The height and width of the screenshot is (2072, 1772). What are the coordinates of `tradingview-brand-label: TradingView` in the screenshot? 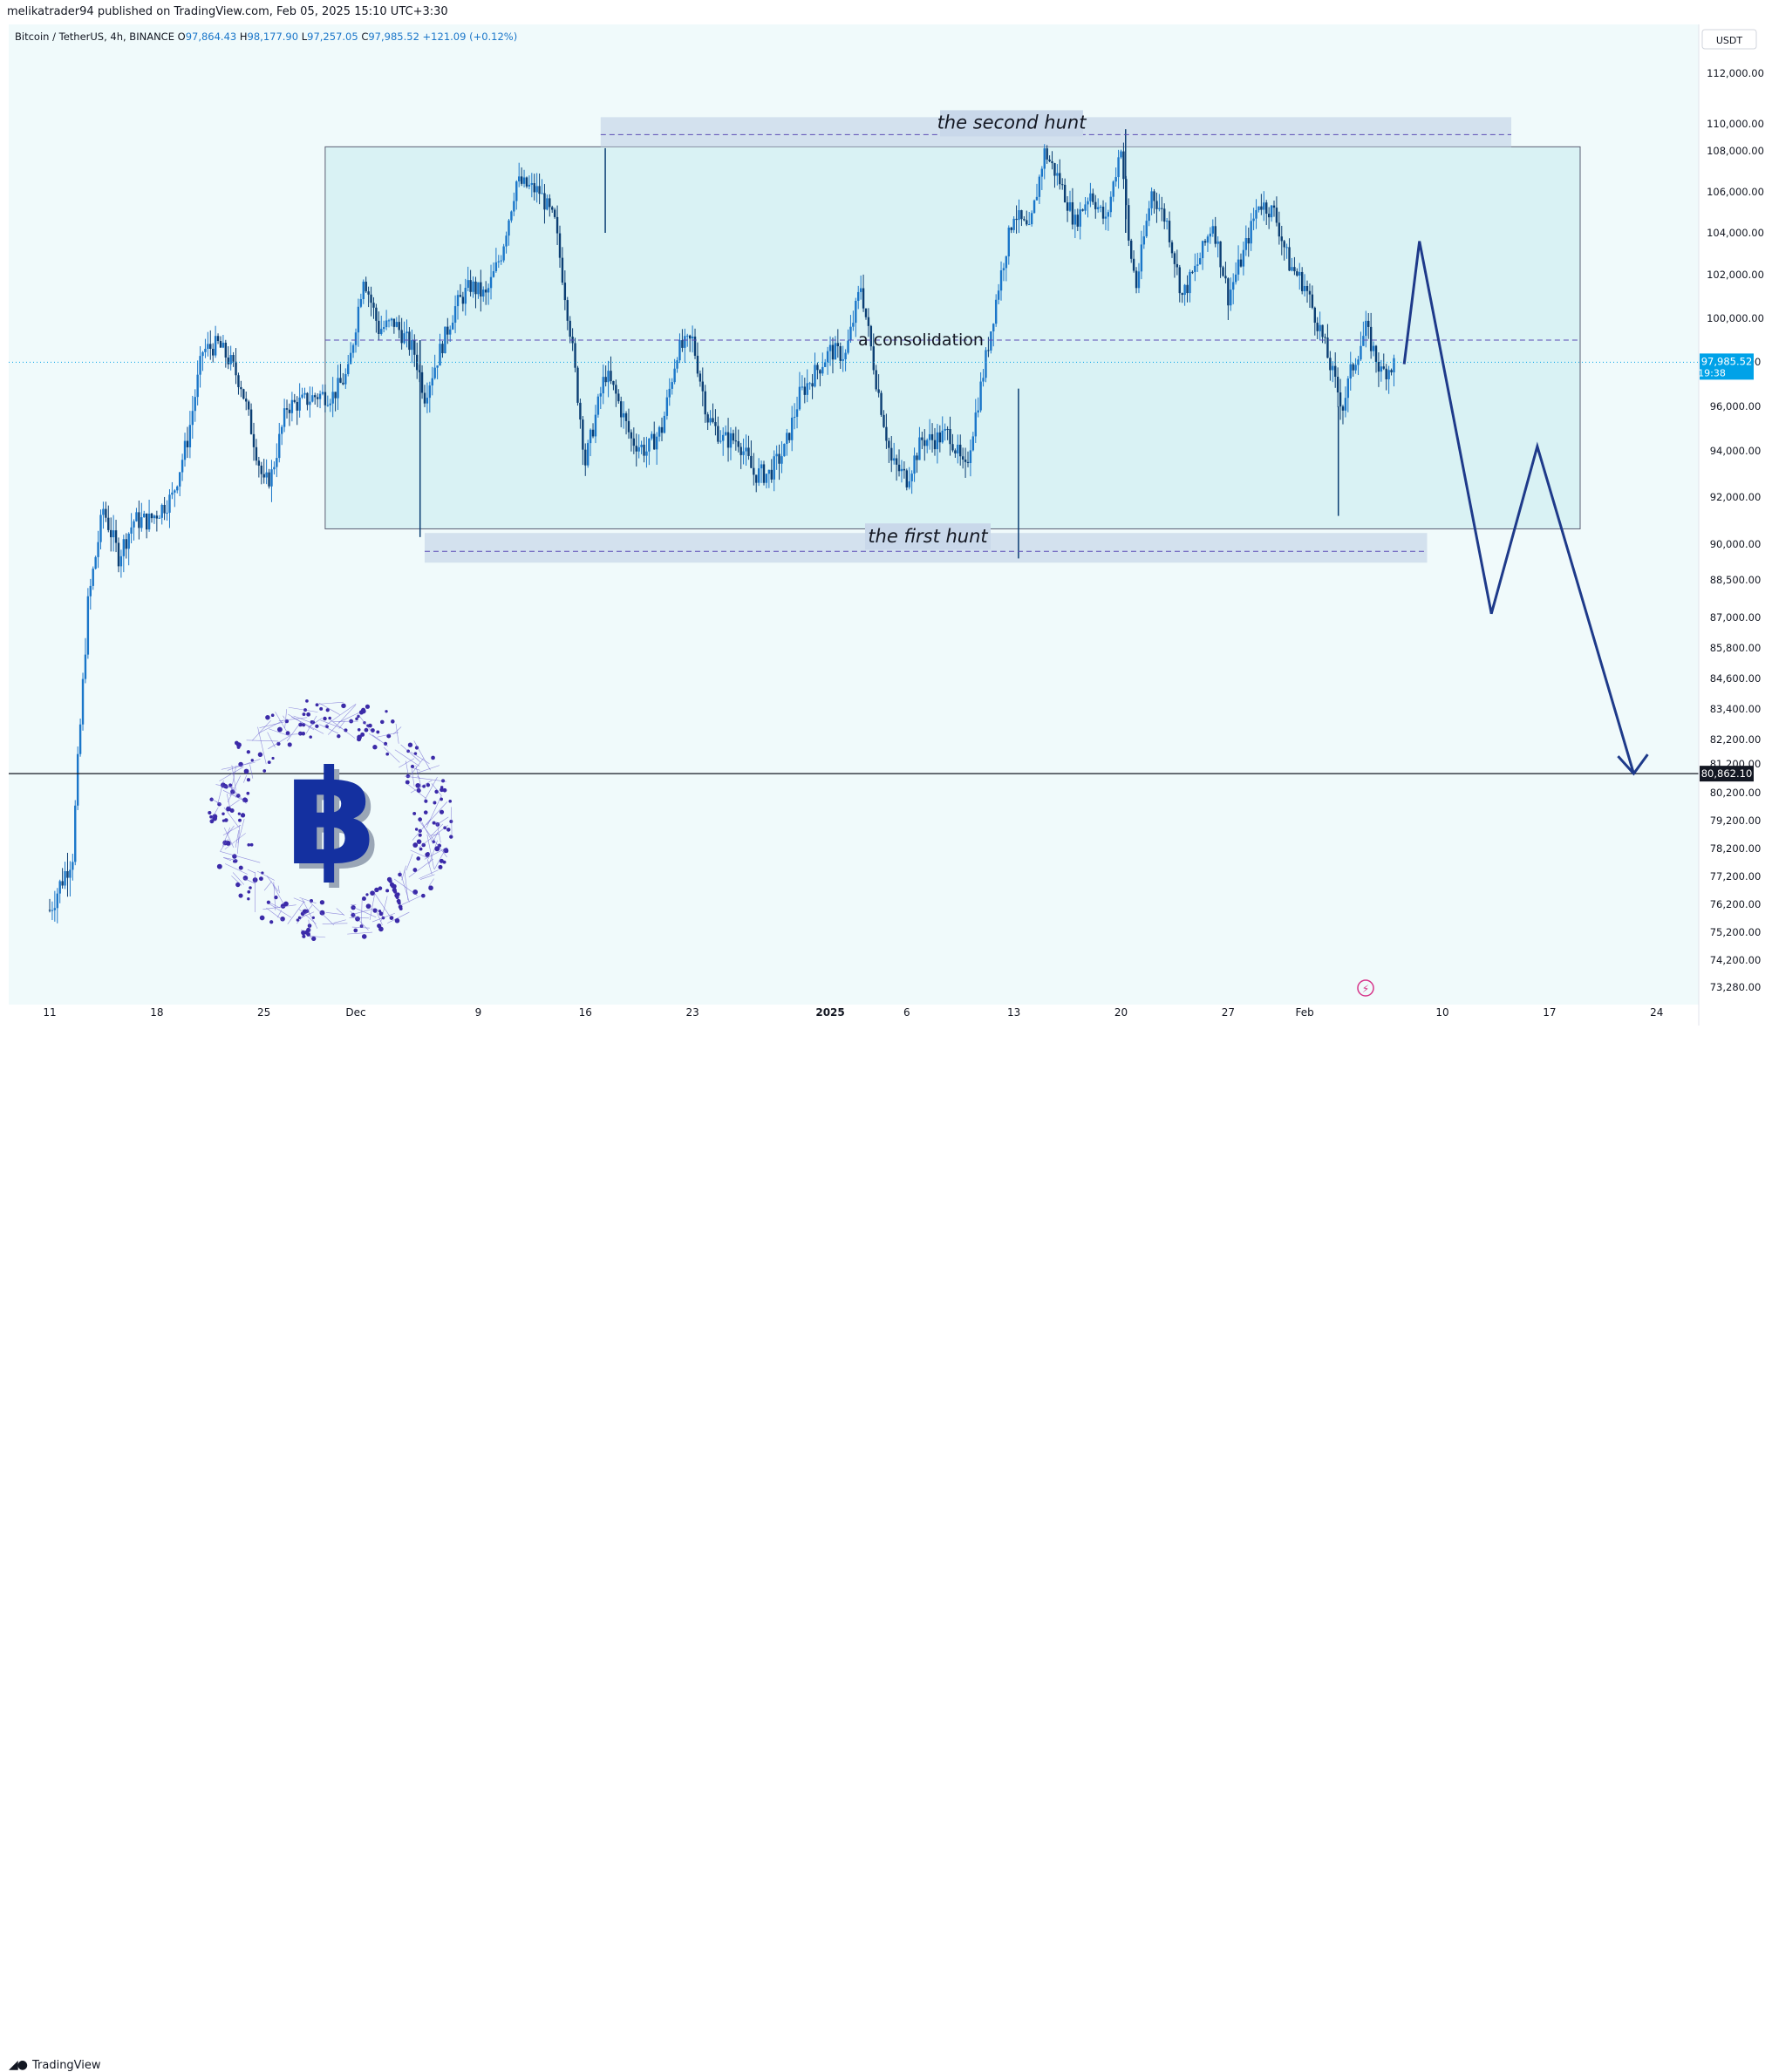 It's located at (66, 2065).